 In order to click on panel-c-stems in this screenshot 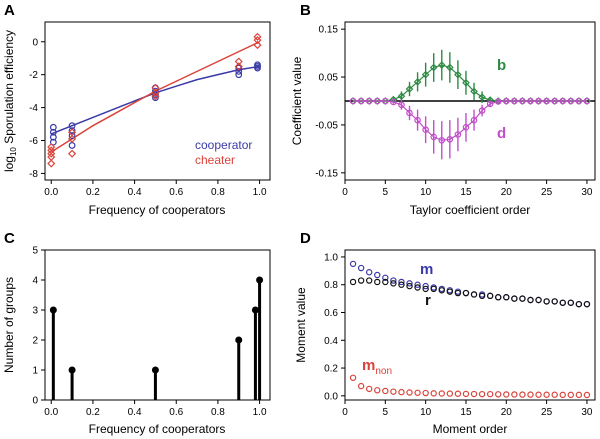, I will do `click(156, 338)`.